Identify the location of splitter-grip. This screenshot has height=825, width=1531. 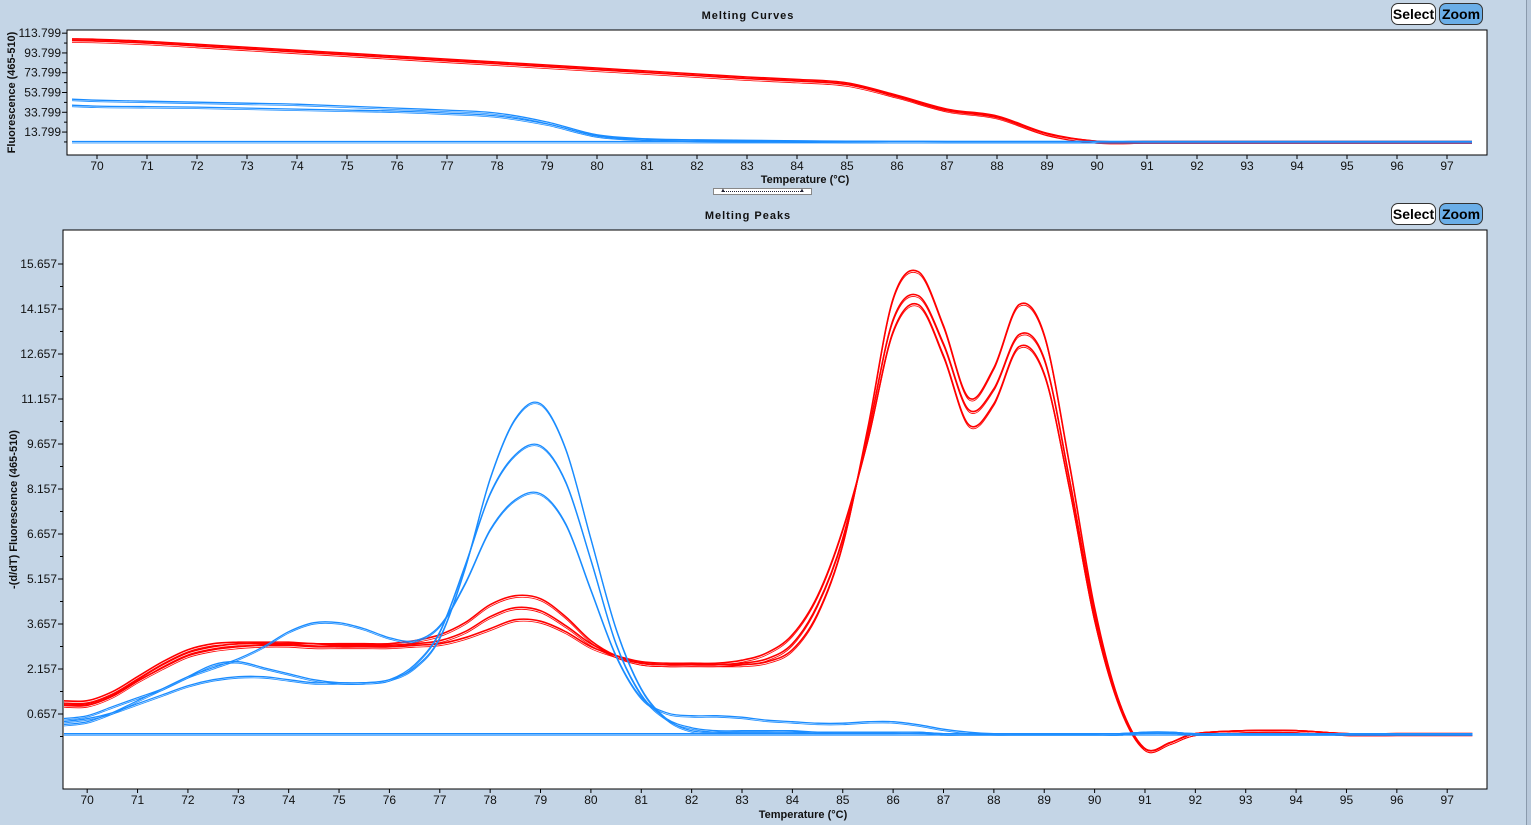
(762, 191).